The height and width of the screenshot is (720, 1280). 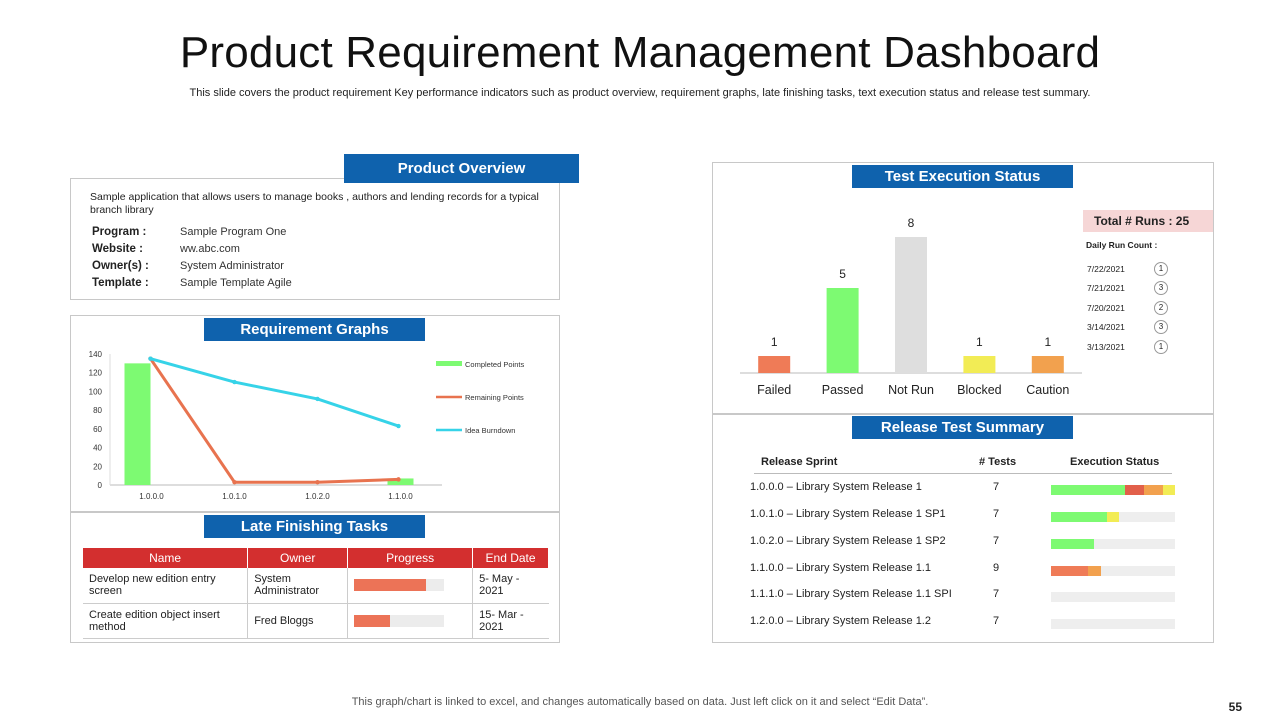 What do you see at coordinates (100, 485) in the screenshot?
I see `y-tick-label: 0` at bounding box center [100, 485].